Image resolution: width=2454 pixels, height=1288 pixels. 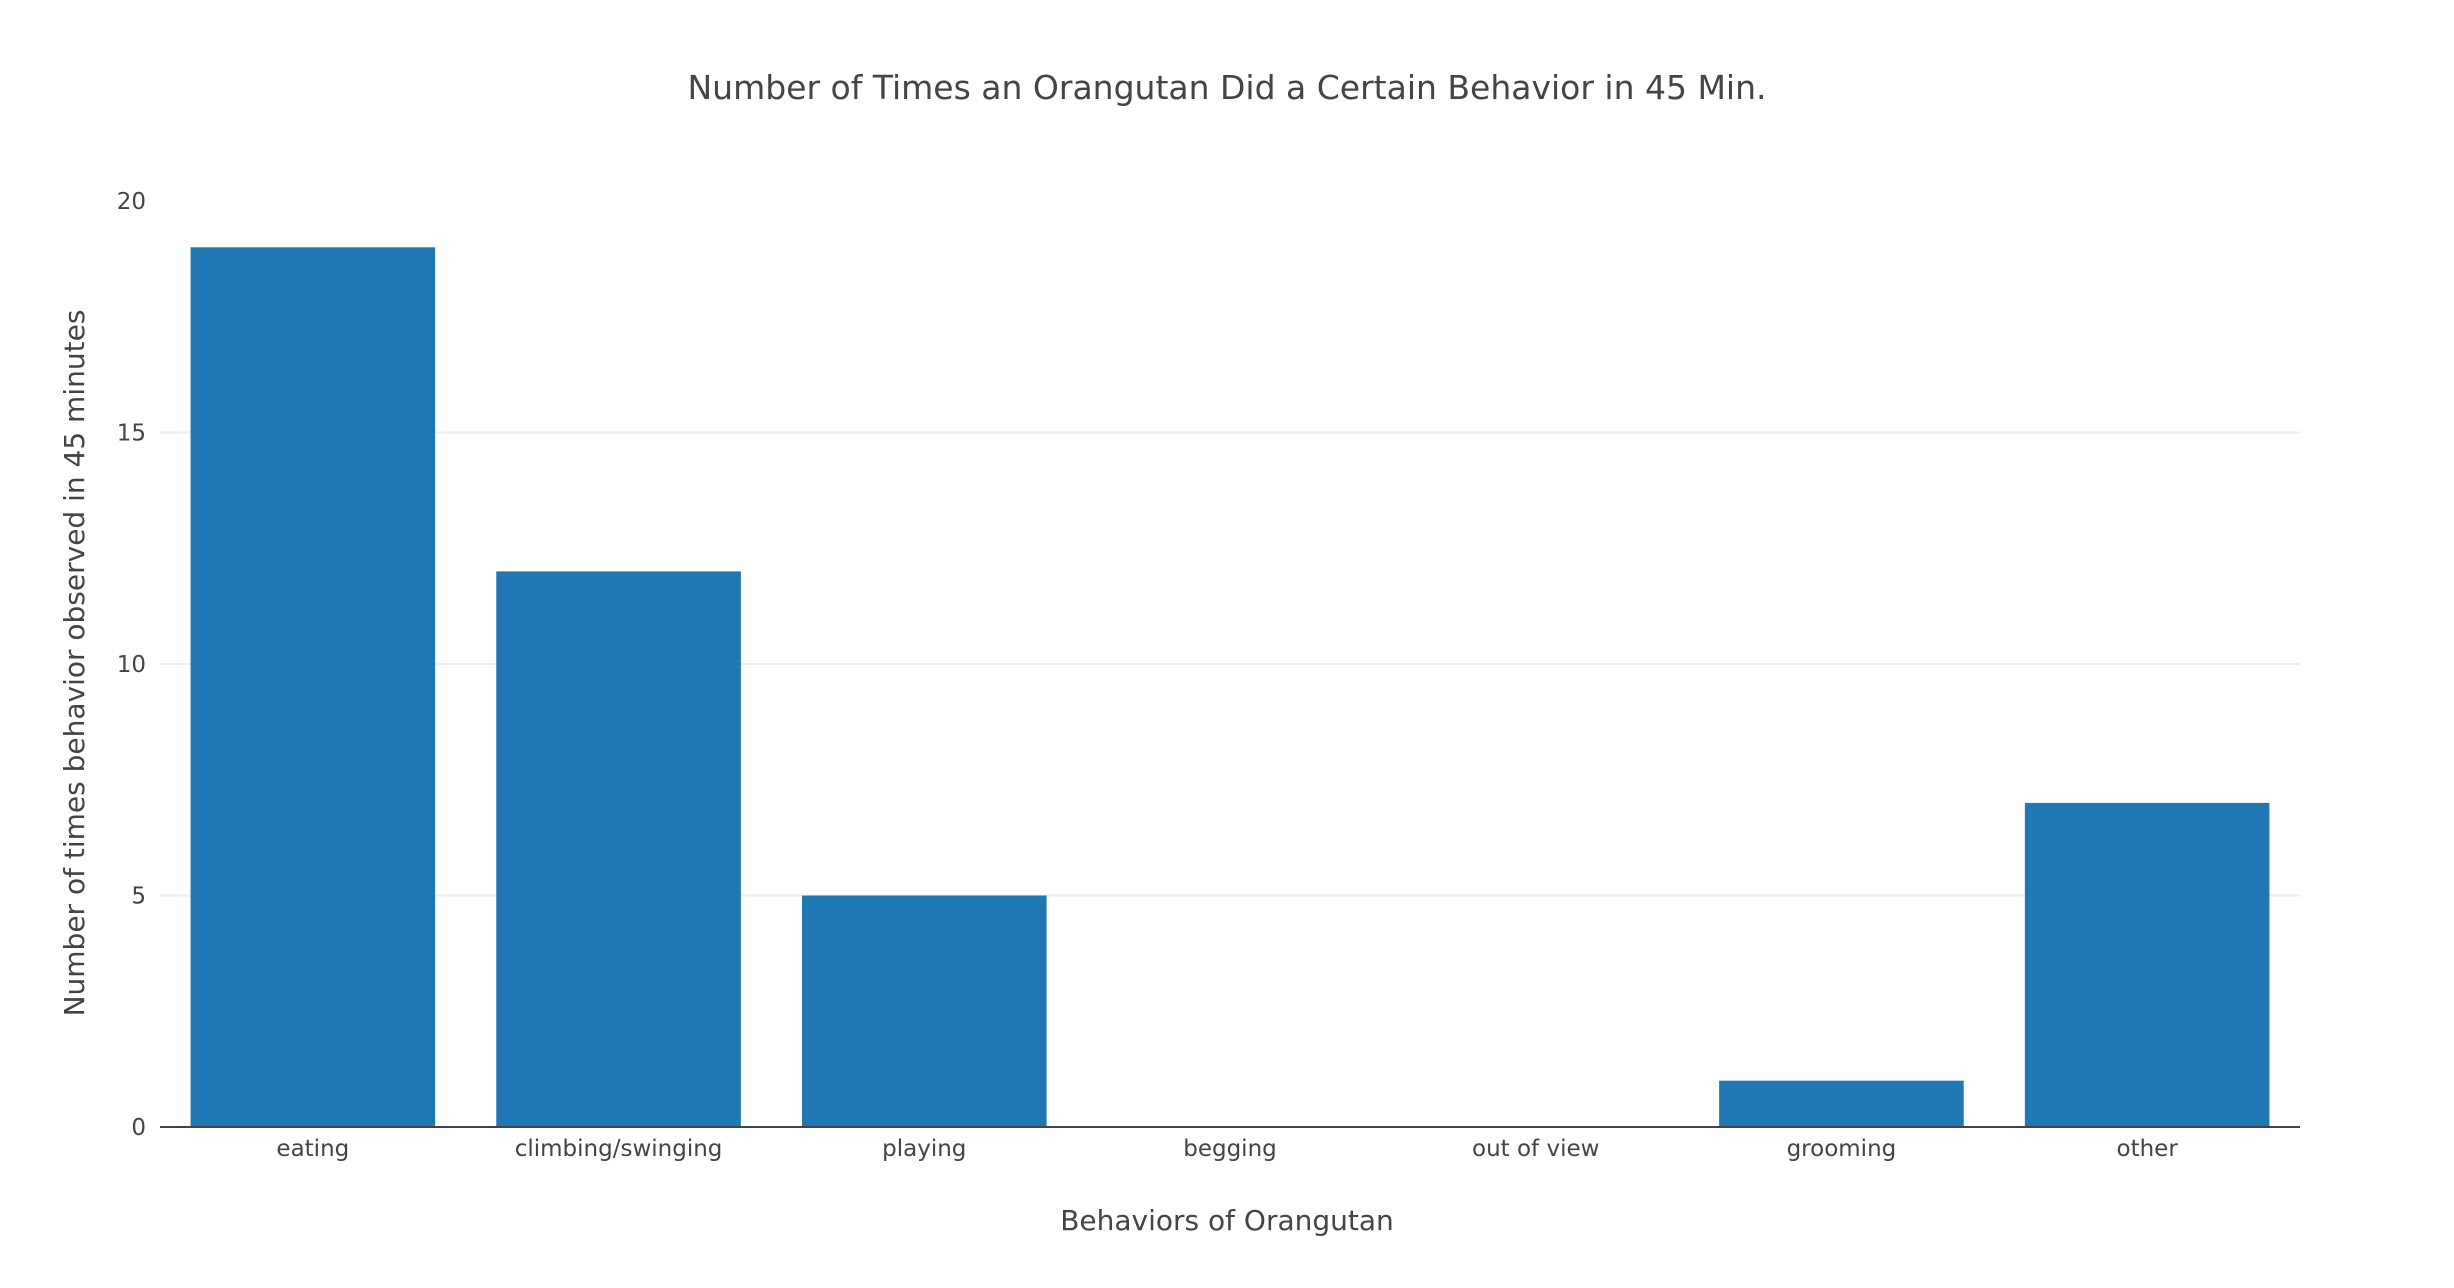 I want to click on bar-climbing-swinging, so click(x=618, y=849).